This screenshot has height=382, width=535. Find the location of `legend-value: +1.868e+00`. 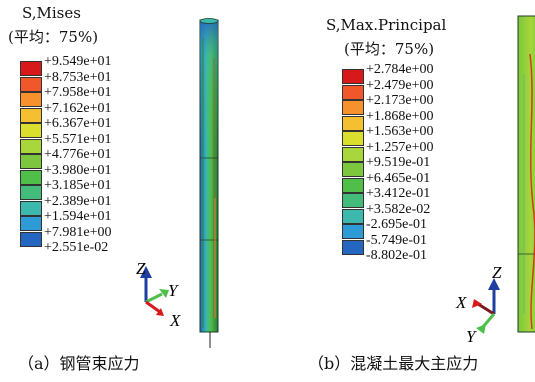

legend-value: +1.868e+00 is located at coordinates (400, 116).